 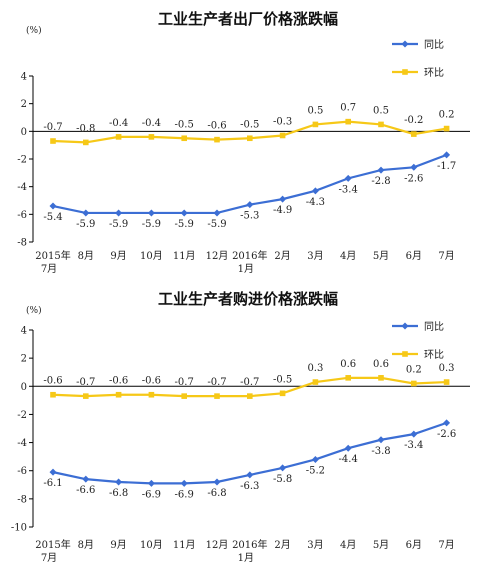 What do you see at coordinates (85, 490) in the screenshot?
I see `data-label-yoy: -6.6` at bounding box center [85, 490].